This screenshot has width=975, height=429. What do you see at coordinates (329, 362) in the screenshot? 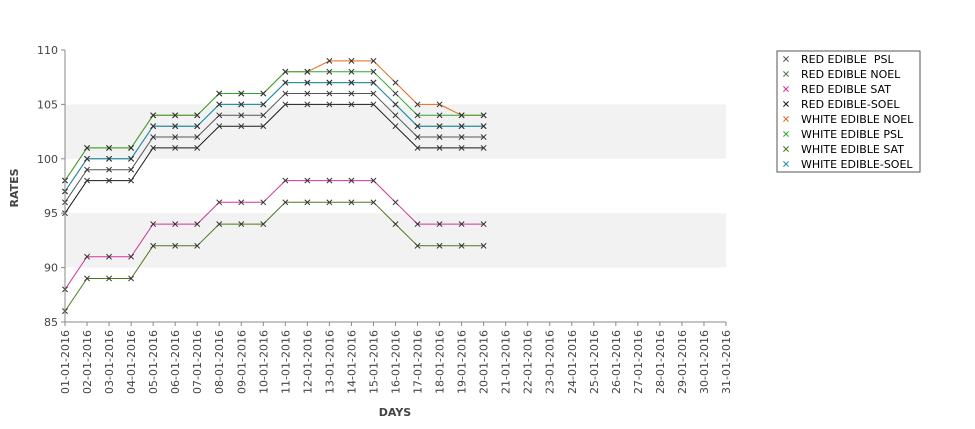
I see `x-tick-label: 13-01-2016` at bounding box center [329, 362].